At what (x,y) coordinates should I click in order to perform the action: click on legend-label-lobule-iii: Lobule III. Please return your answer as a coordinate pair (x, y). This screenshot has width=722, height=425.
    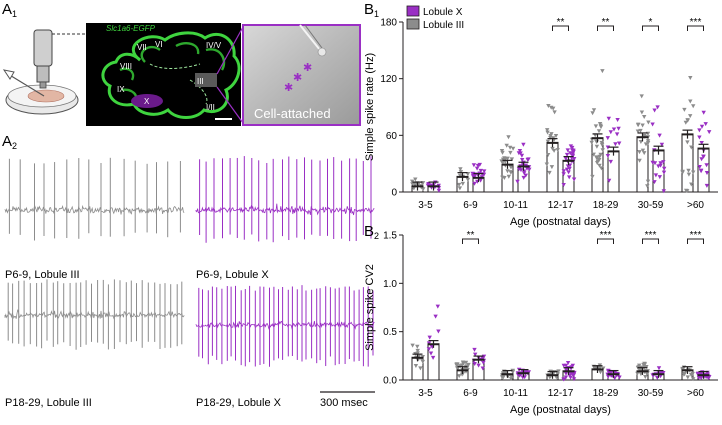
    Looking at the image, I should click on (443, 25).